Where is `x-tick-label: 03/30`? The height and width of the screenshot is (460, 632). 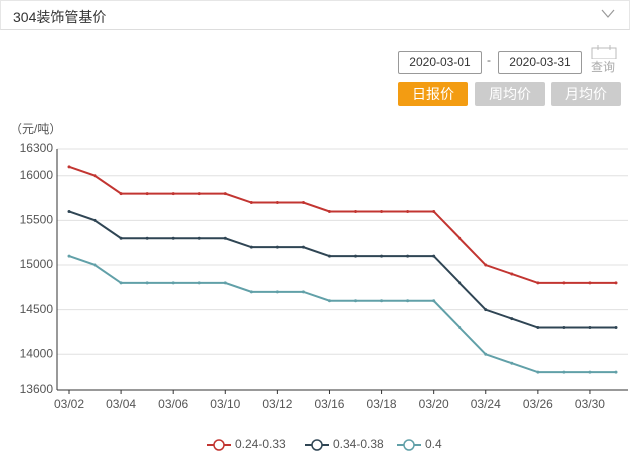
x-tick-label: 03/30 is located at coordinates (590, 404).